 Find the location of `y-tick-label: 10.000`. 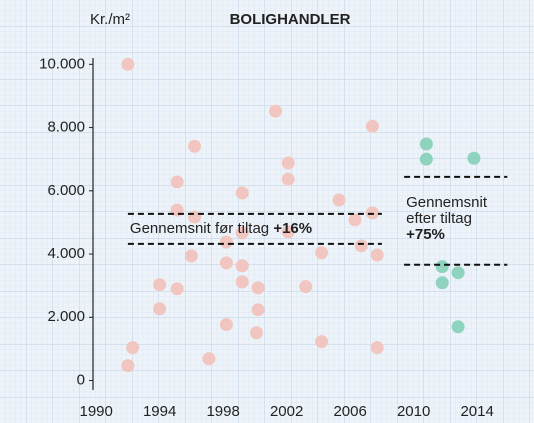

y-tick-label: 10.000 is located at coordinates (62, 63).